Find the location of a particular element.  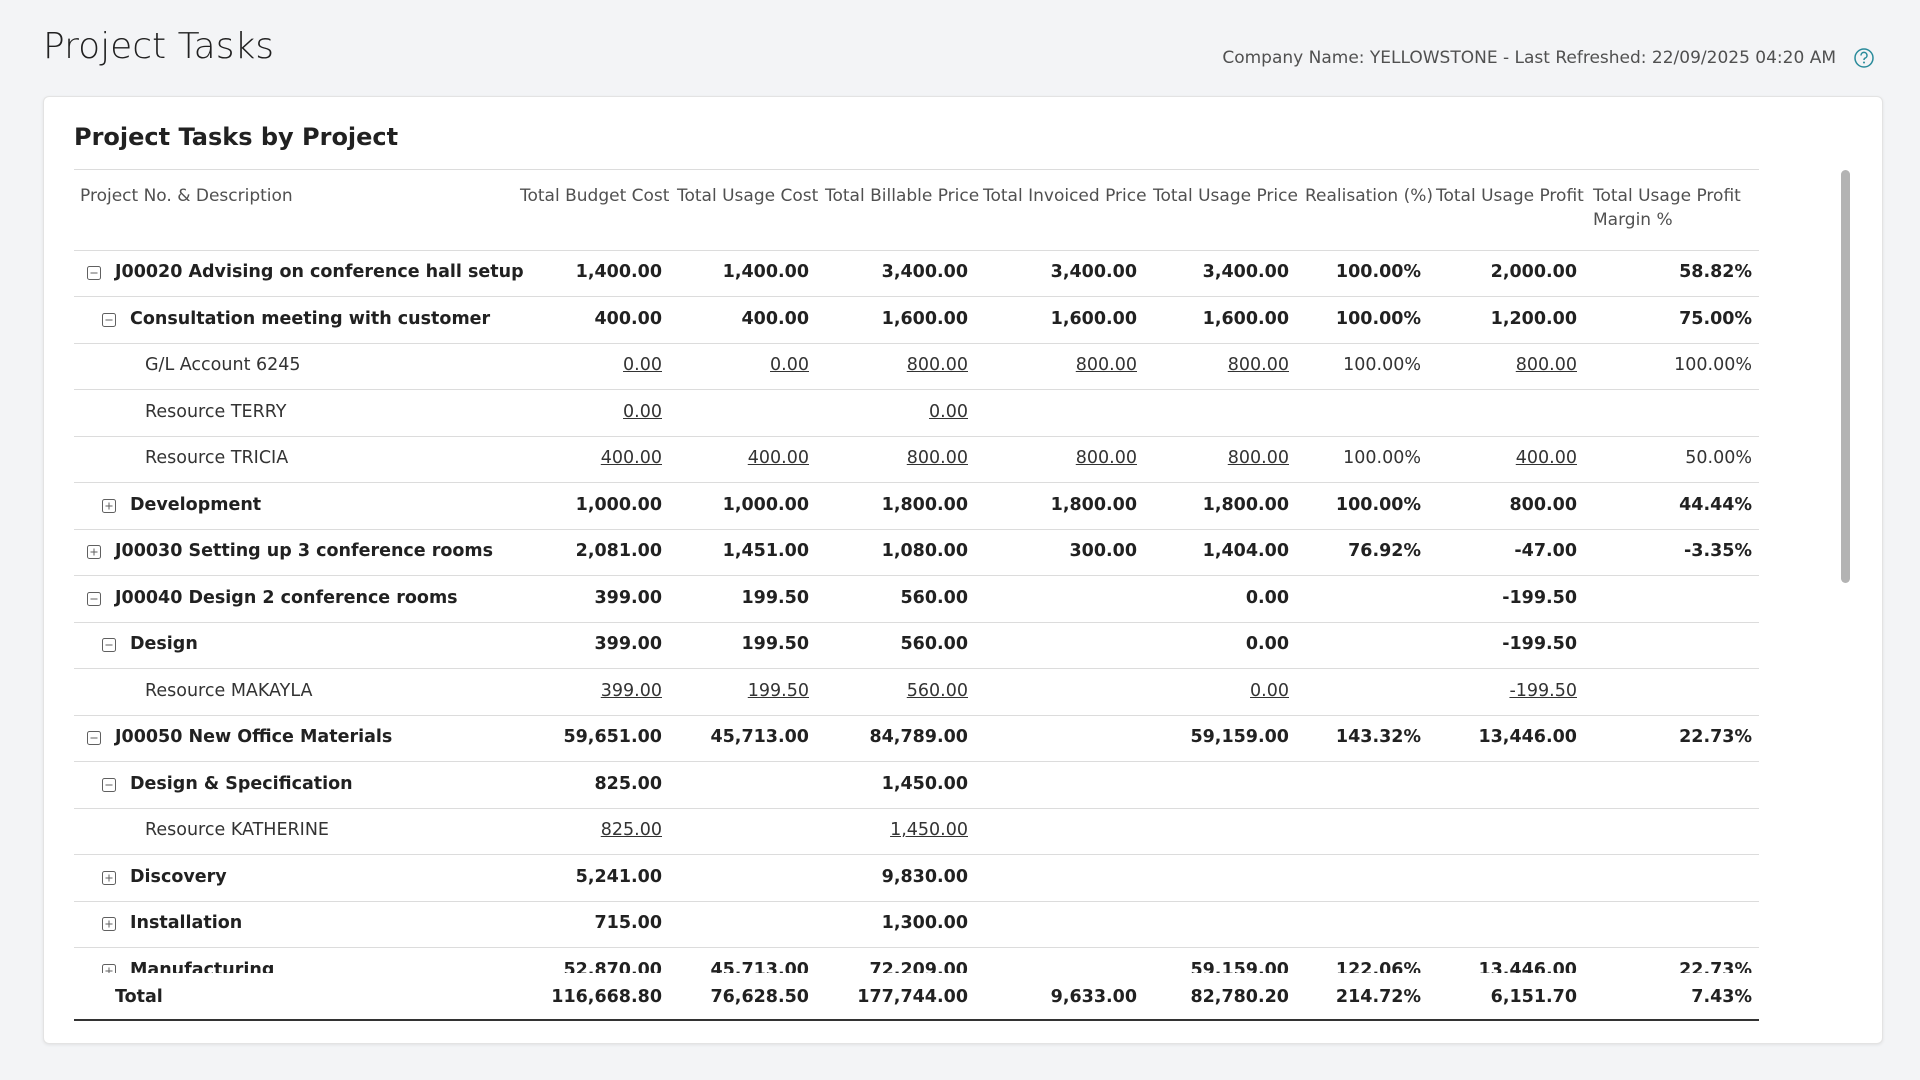

help-icon is located at coordinates (1864, 58).